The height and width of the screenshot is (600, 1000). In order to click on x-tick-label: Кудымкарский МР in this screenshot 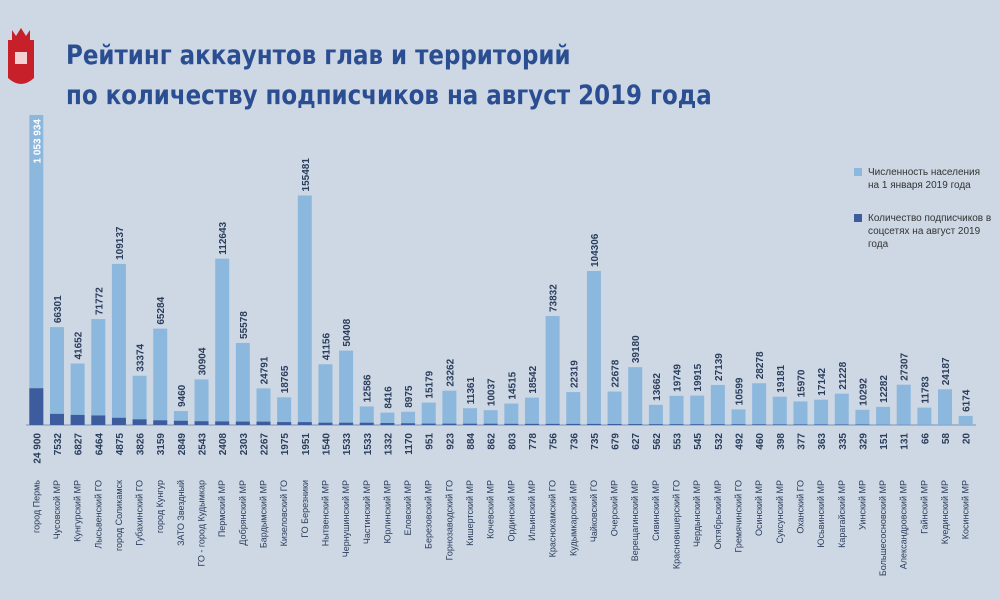, I will do `click(573, 518)`.